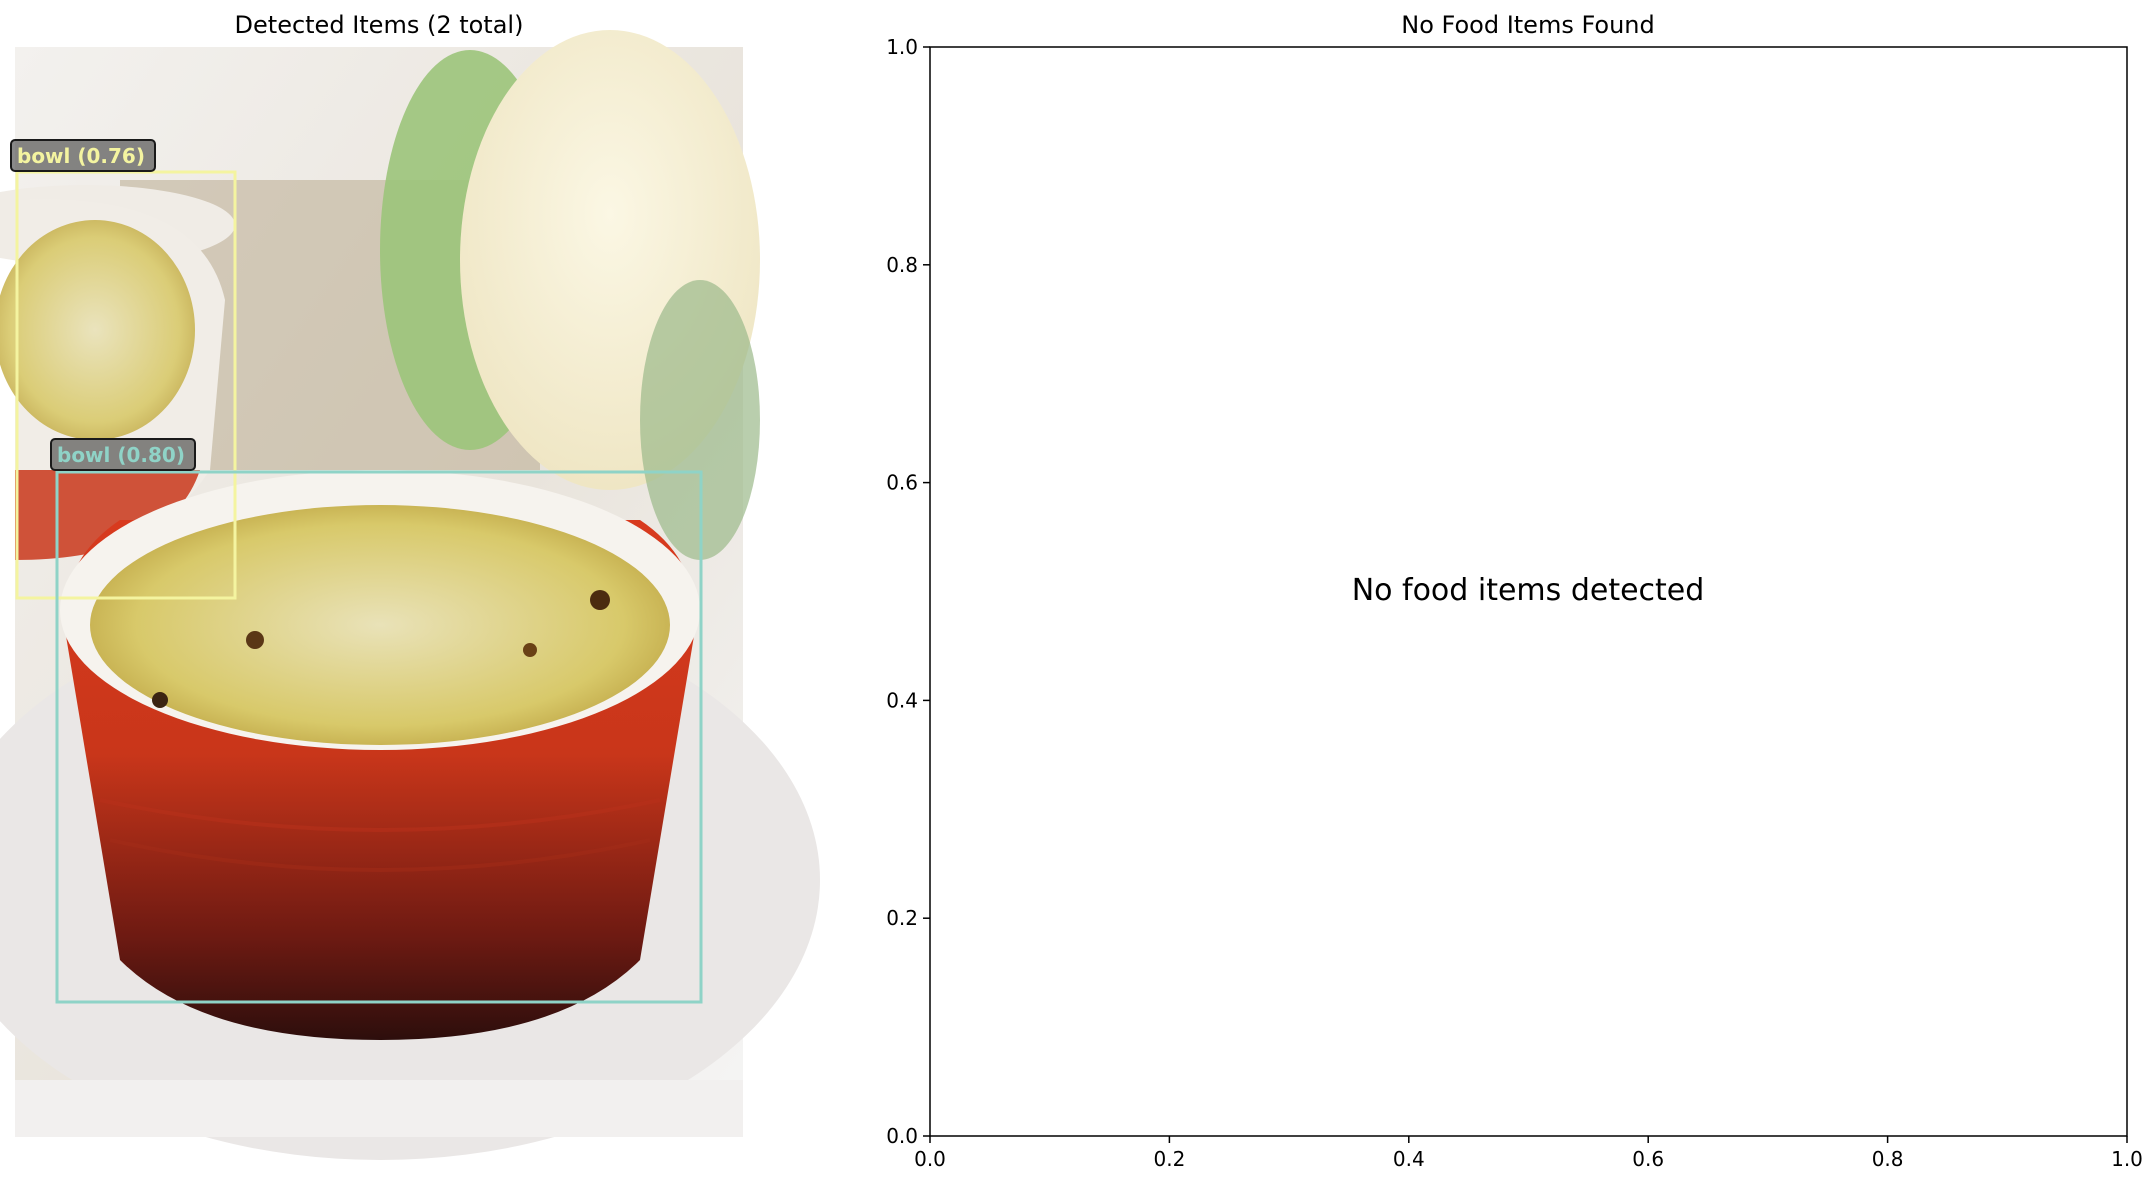  I want to click on x-tick-label: 0.4, so click(1409, 1159).